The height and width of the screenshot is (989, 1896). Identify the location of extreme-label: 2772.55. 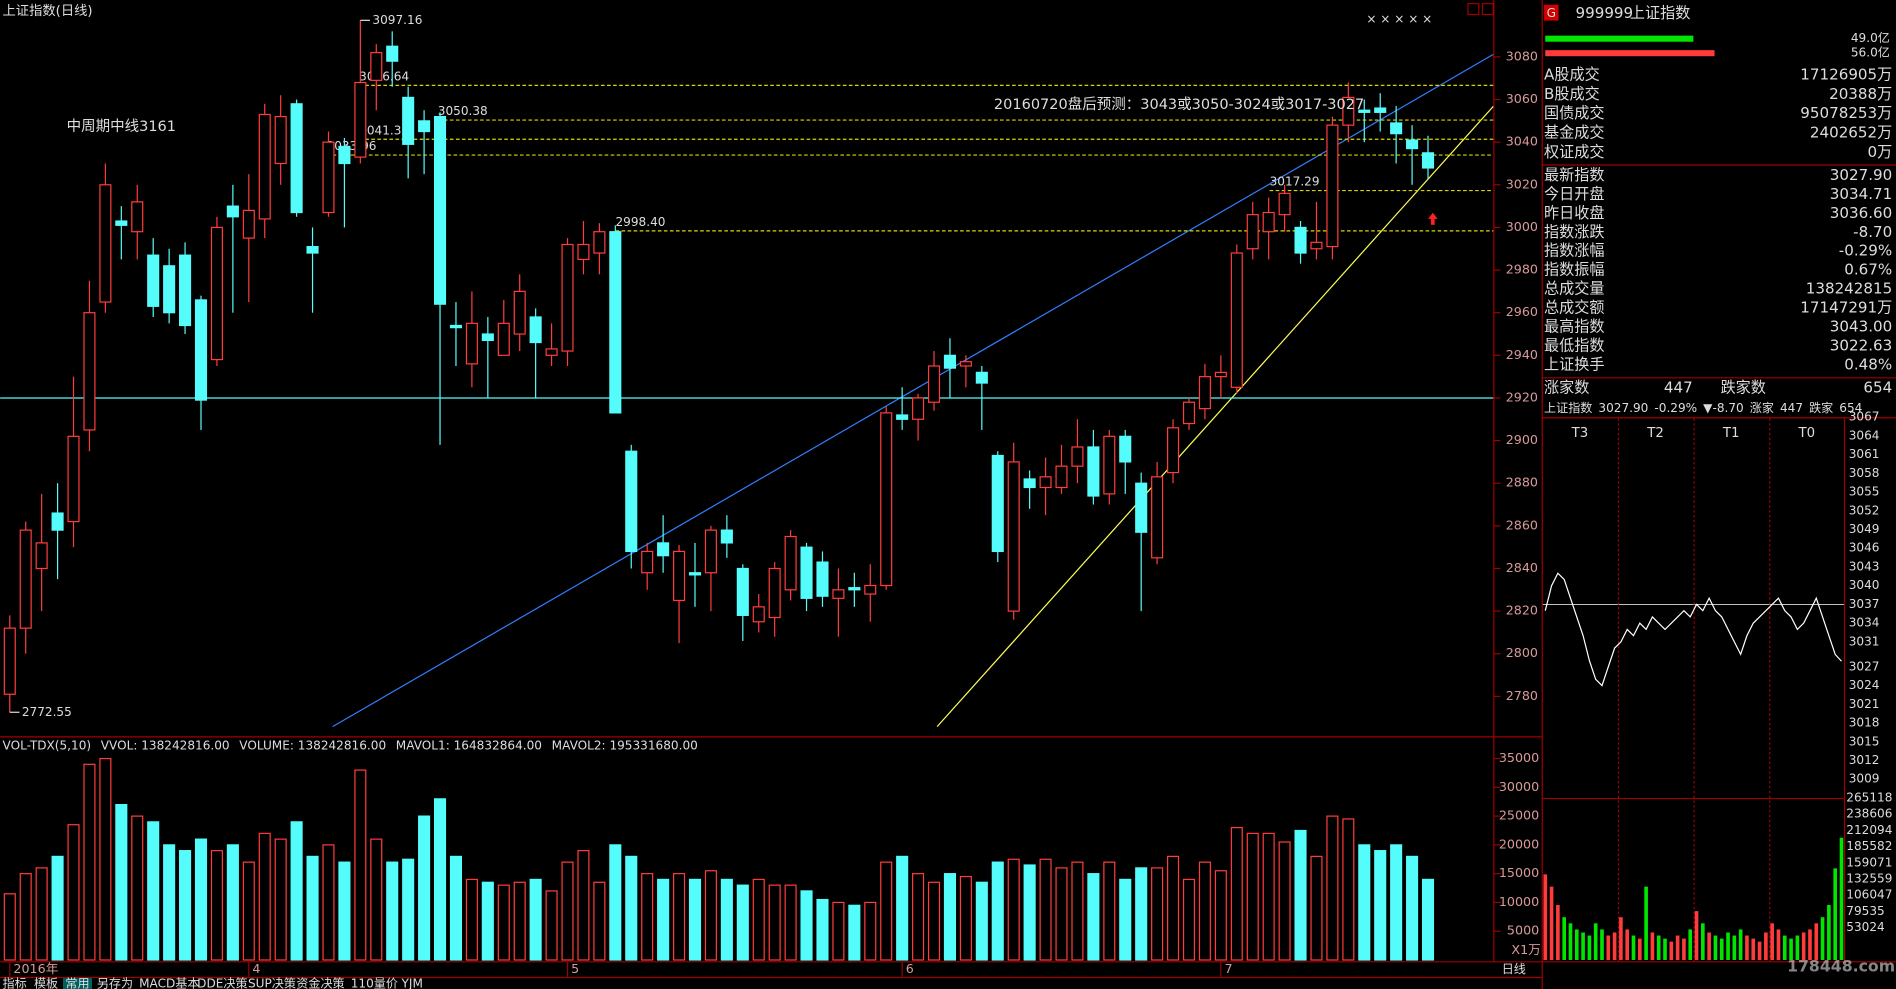
(47, 712).